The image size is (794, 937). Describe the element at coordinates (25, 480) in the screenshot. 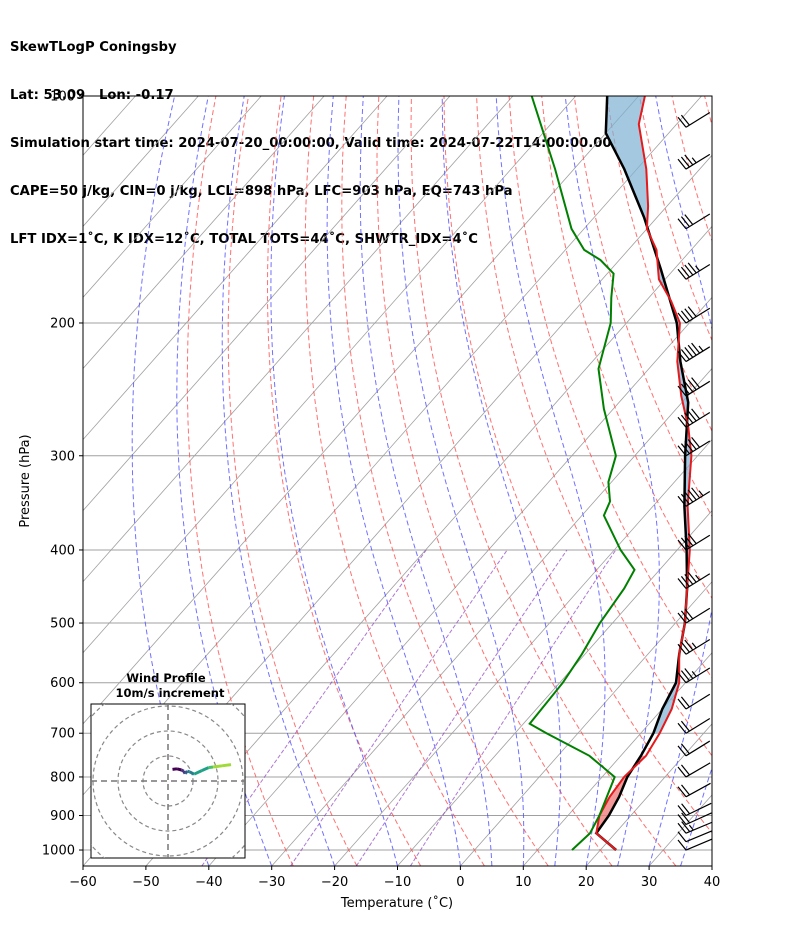

I see `y-axis-label: Pressure (hPa)` at that location.